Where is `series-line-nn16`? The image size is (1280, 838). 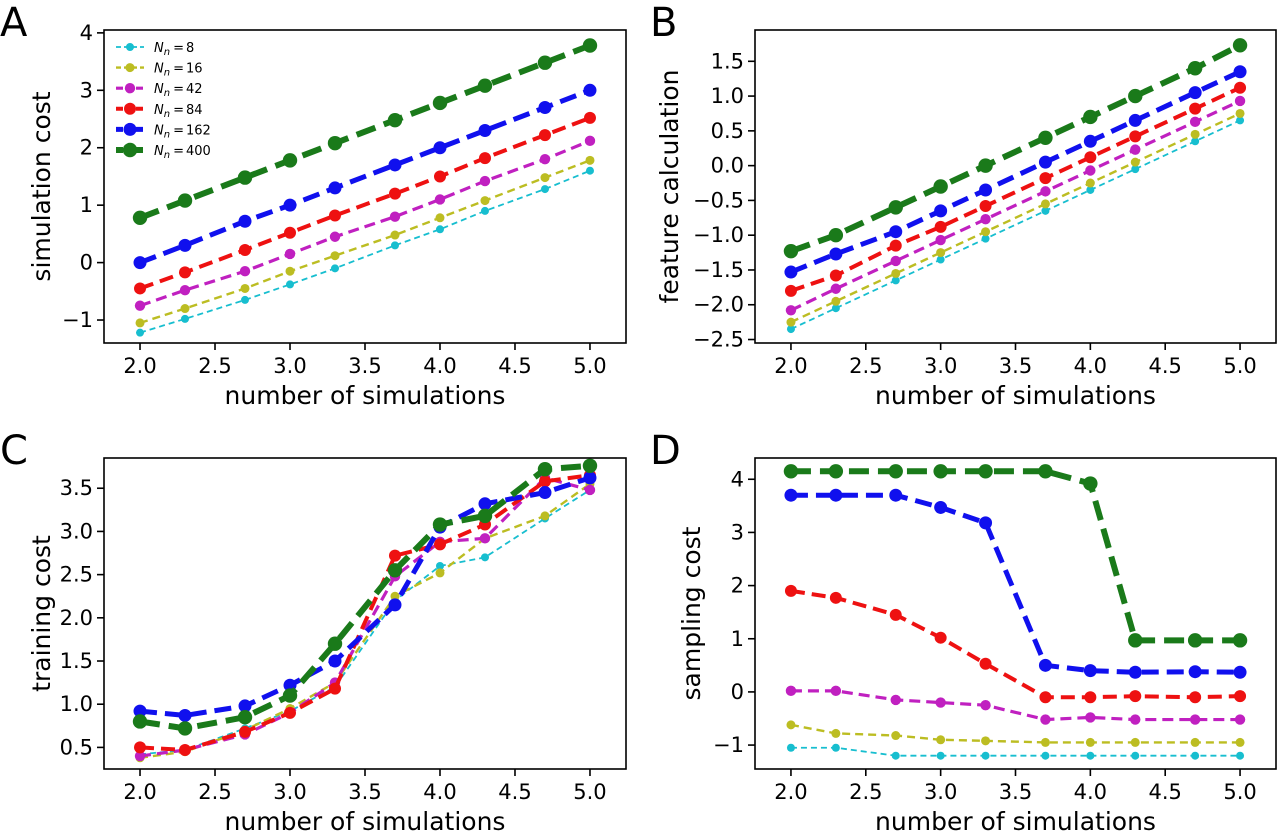
series-line-nn16 is located at coordinates (365, 620).